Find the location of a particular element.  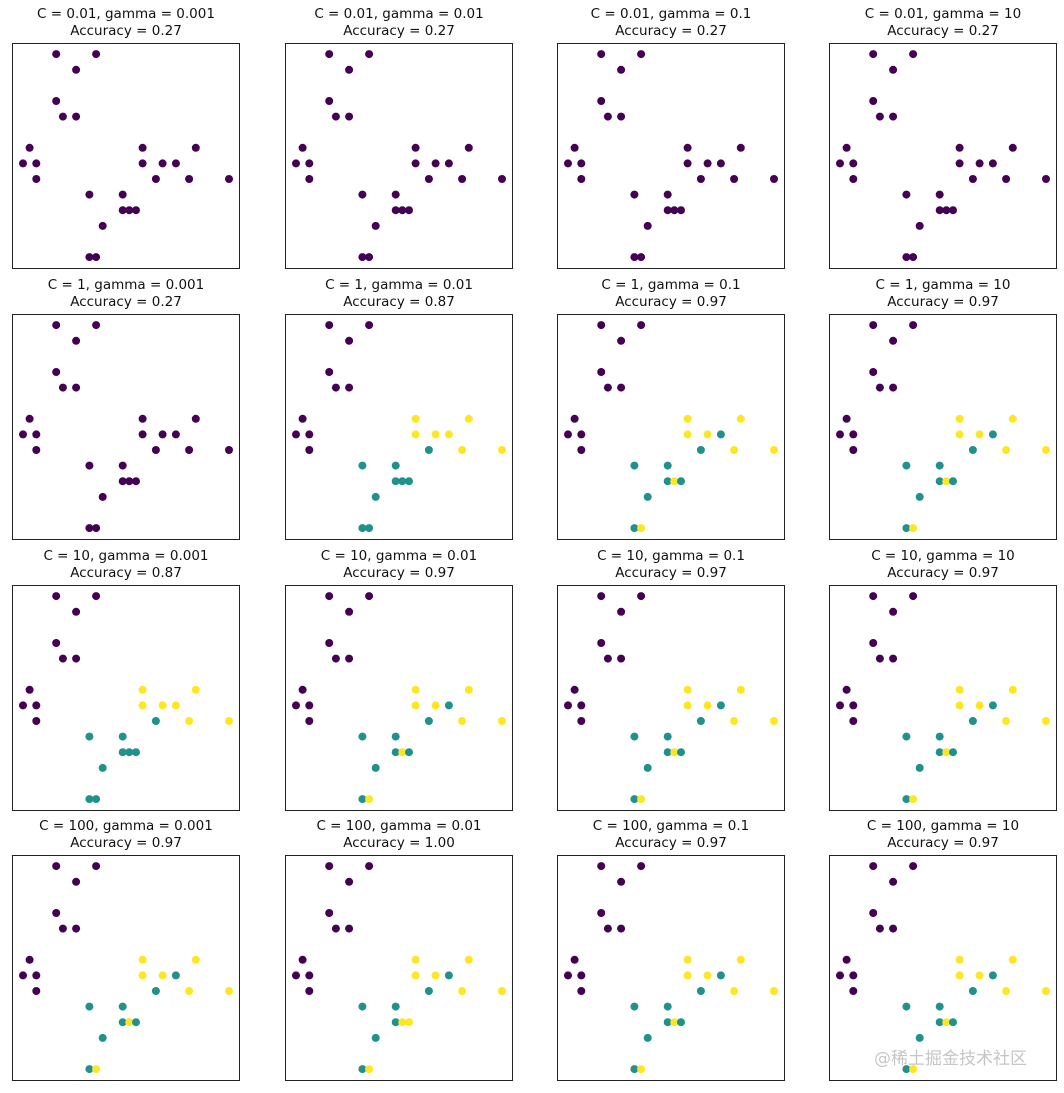

subplot-accuracy: Accuracy = 1.00 is located at coordinates (399, 843).